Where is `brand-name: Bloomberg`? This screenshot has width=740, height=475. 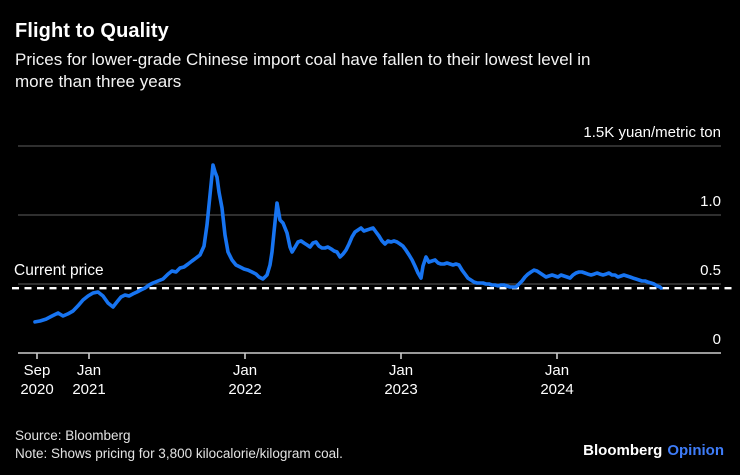
brand-name: Bloomberg is located at coordinates (623, 450).